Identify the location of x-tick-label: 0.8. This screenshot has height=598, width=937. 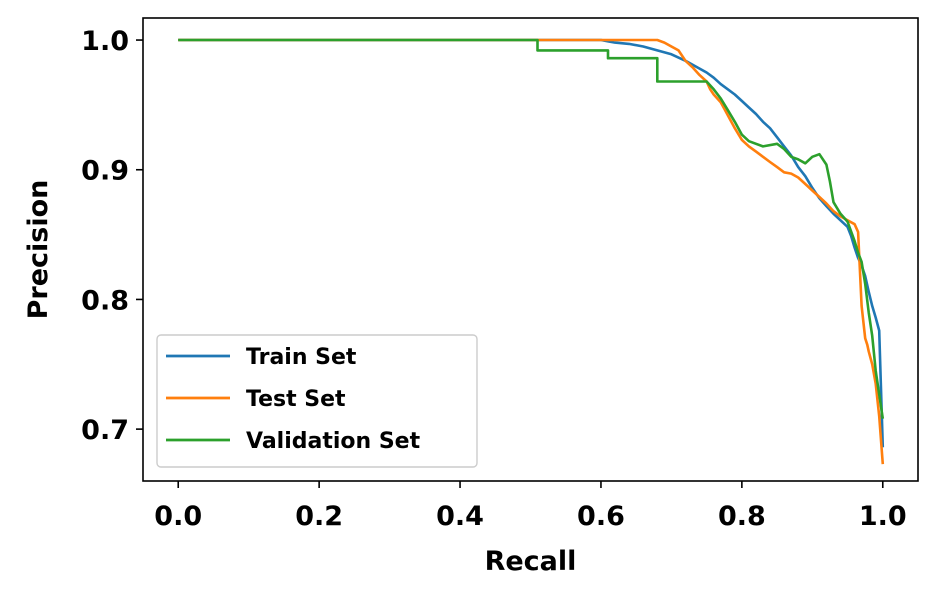
(742, 516).